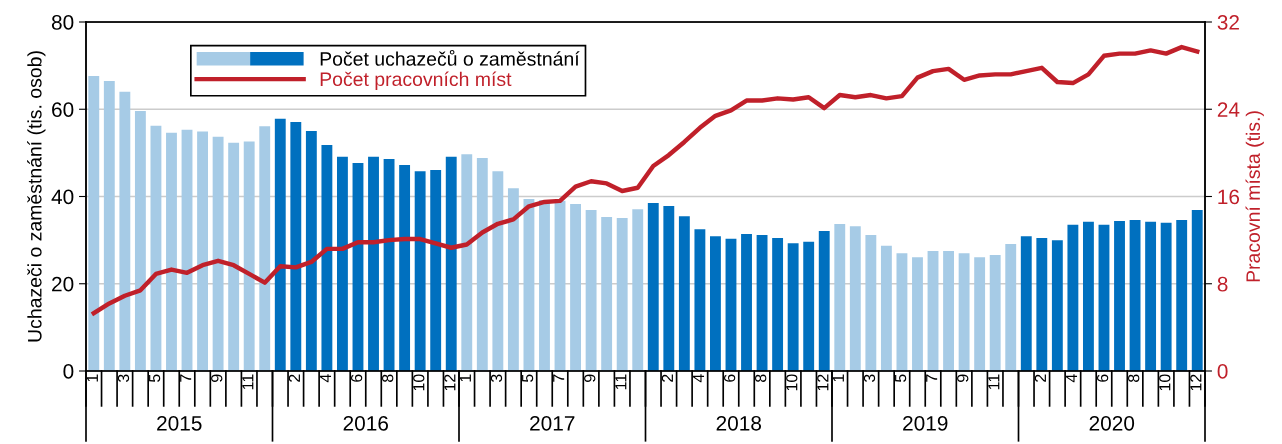 The height and width of the screenshot is (444, 1282). Describe the element at coordinates (63, 109) in the screenshot. I see `y-tick-label: 60` at that location.